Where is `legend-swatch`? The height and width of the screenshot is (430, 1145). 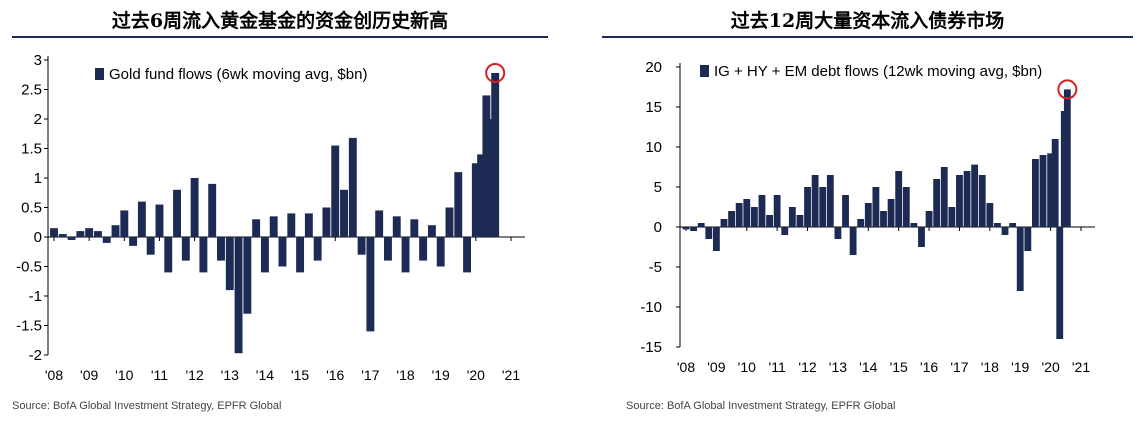
legend-swatch is located at coordinates (99, 74).